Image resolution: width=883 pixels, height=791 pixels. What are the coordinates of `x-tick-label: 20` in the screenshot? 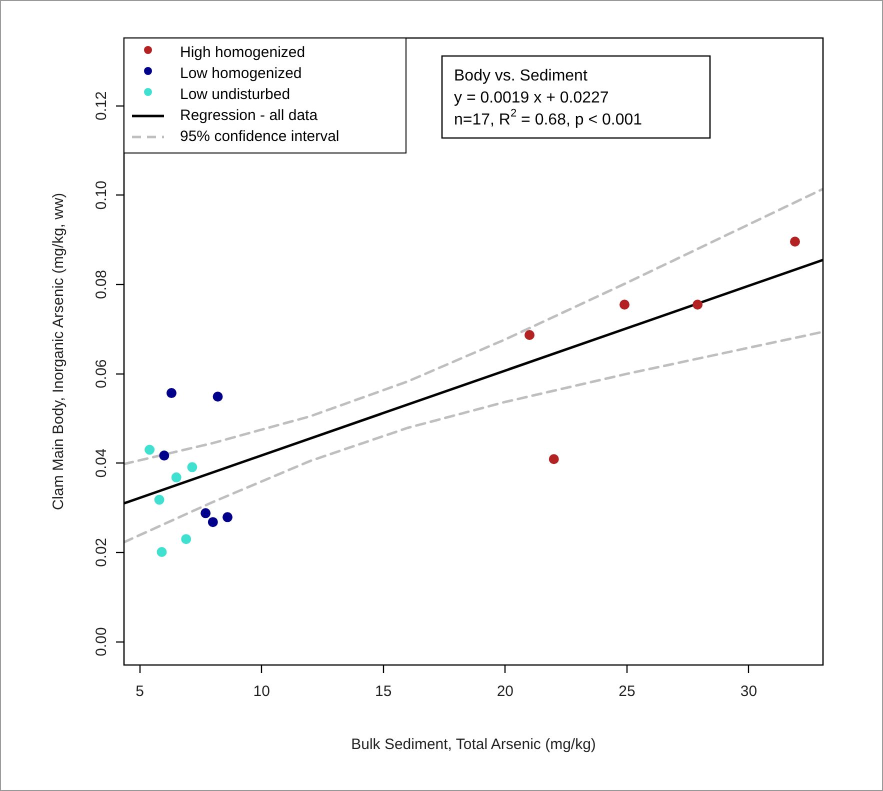 It's located at (505, 691).